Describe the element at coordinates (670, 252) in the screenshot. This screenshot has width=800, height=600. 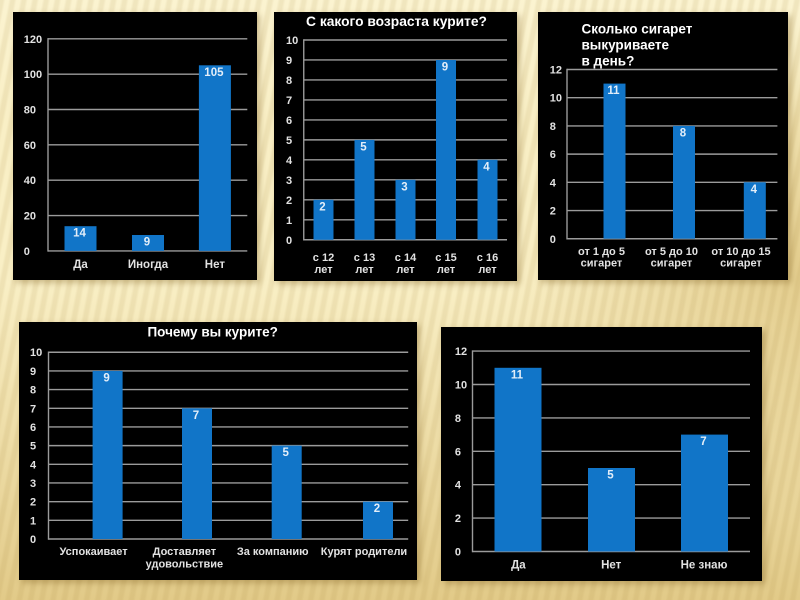
I see `svg-text: от 5 до 10` at that location.